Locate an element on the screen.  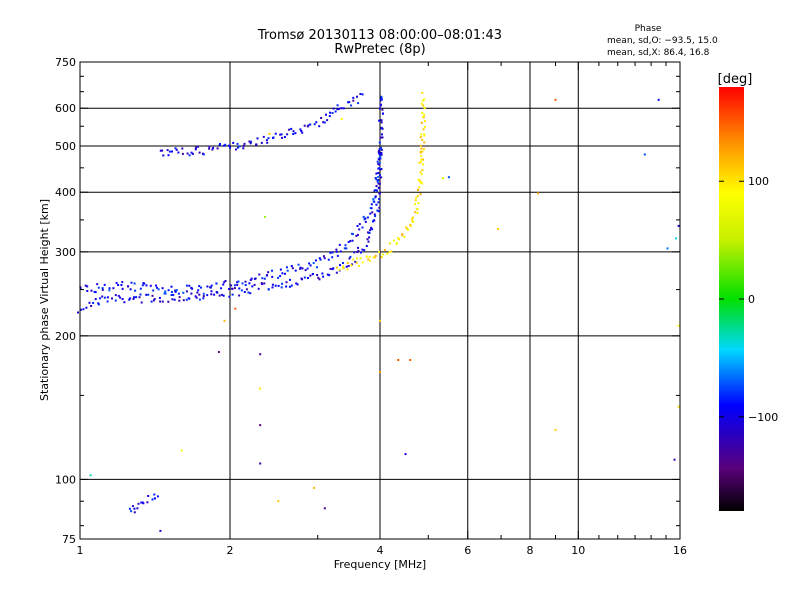
x-tick-labels: 1 2 4 6 8 10 16 is located at coordinates (382, 550).